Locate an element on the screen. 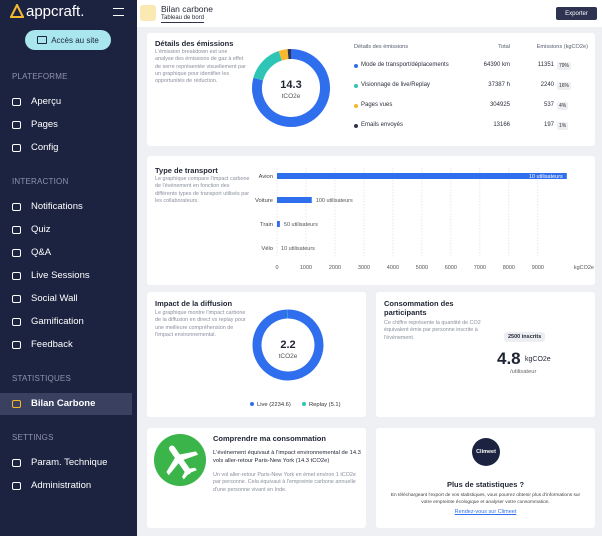 Image resolution: width=602 pixels, height=536 pixels. logo-mark is located at coordinates (17, 10).